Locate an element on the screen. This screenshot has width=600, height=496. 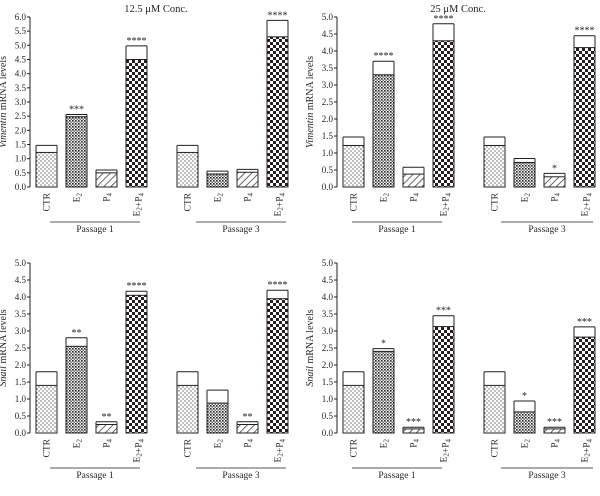
chart-title: 25 μM Conc. is located at coordinates (458, 9).